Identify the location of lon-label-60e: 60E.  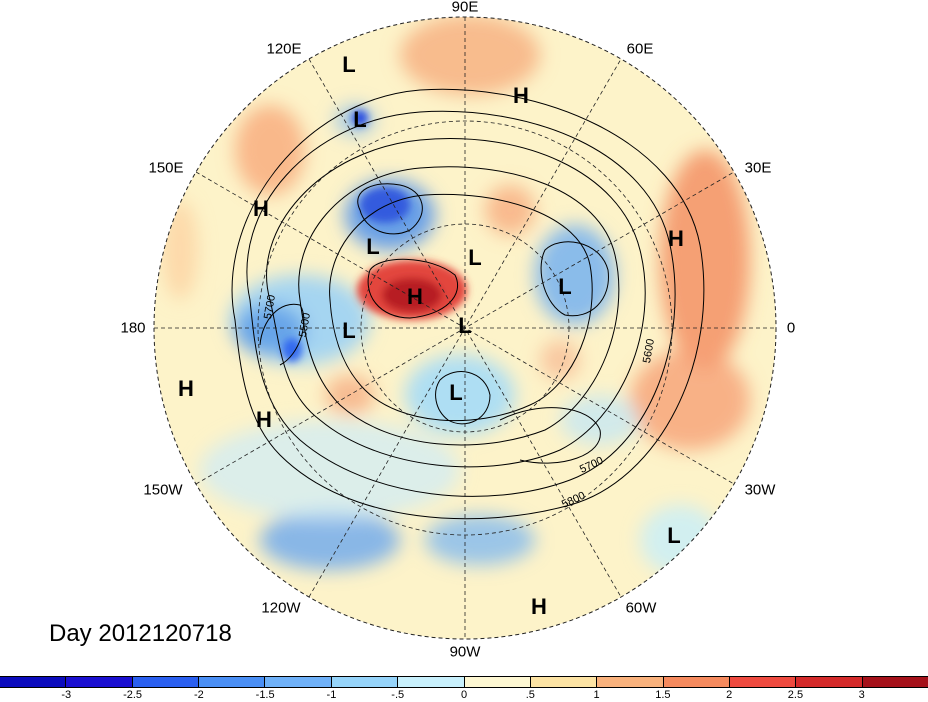
(640, 49).